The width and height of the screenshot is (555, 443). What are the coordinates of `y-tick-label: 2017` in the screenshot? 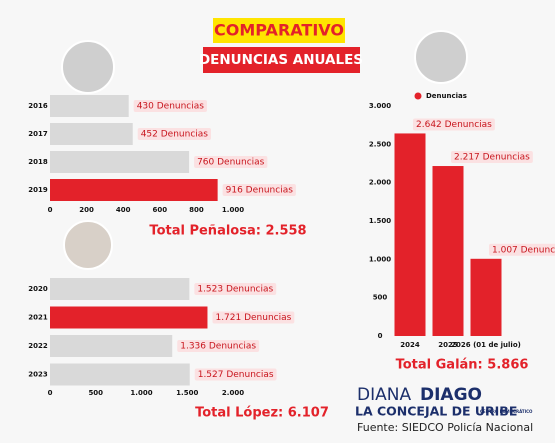 It's located at (38, 134).